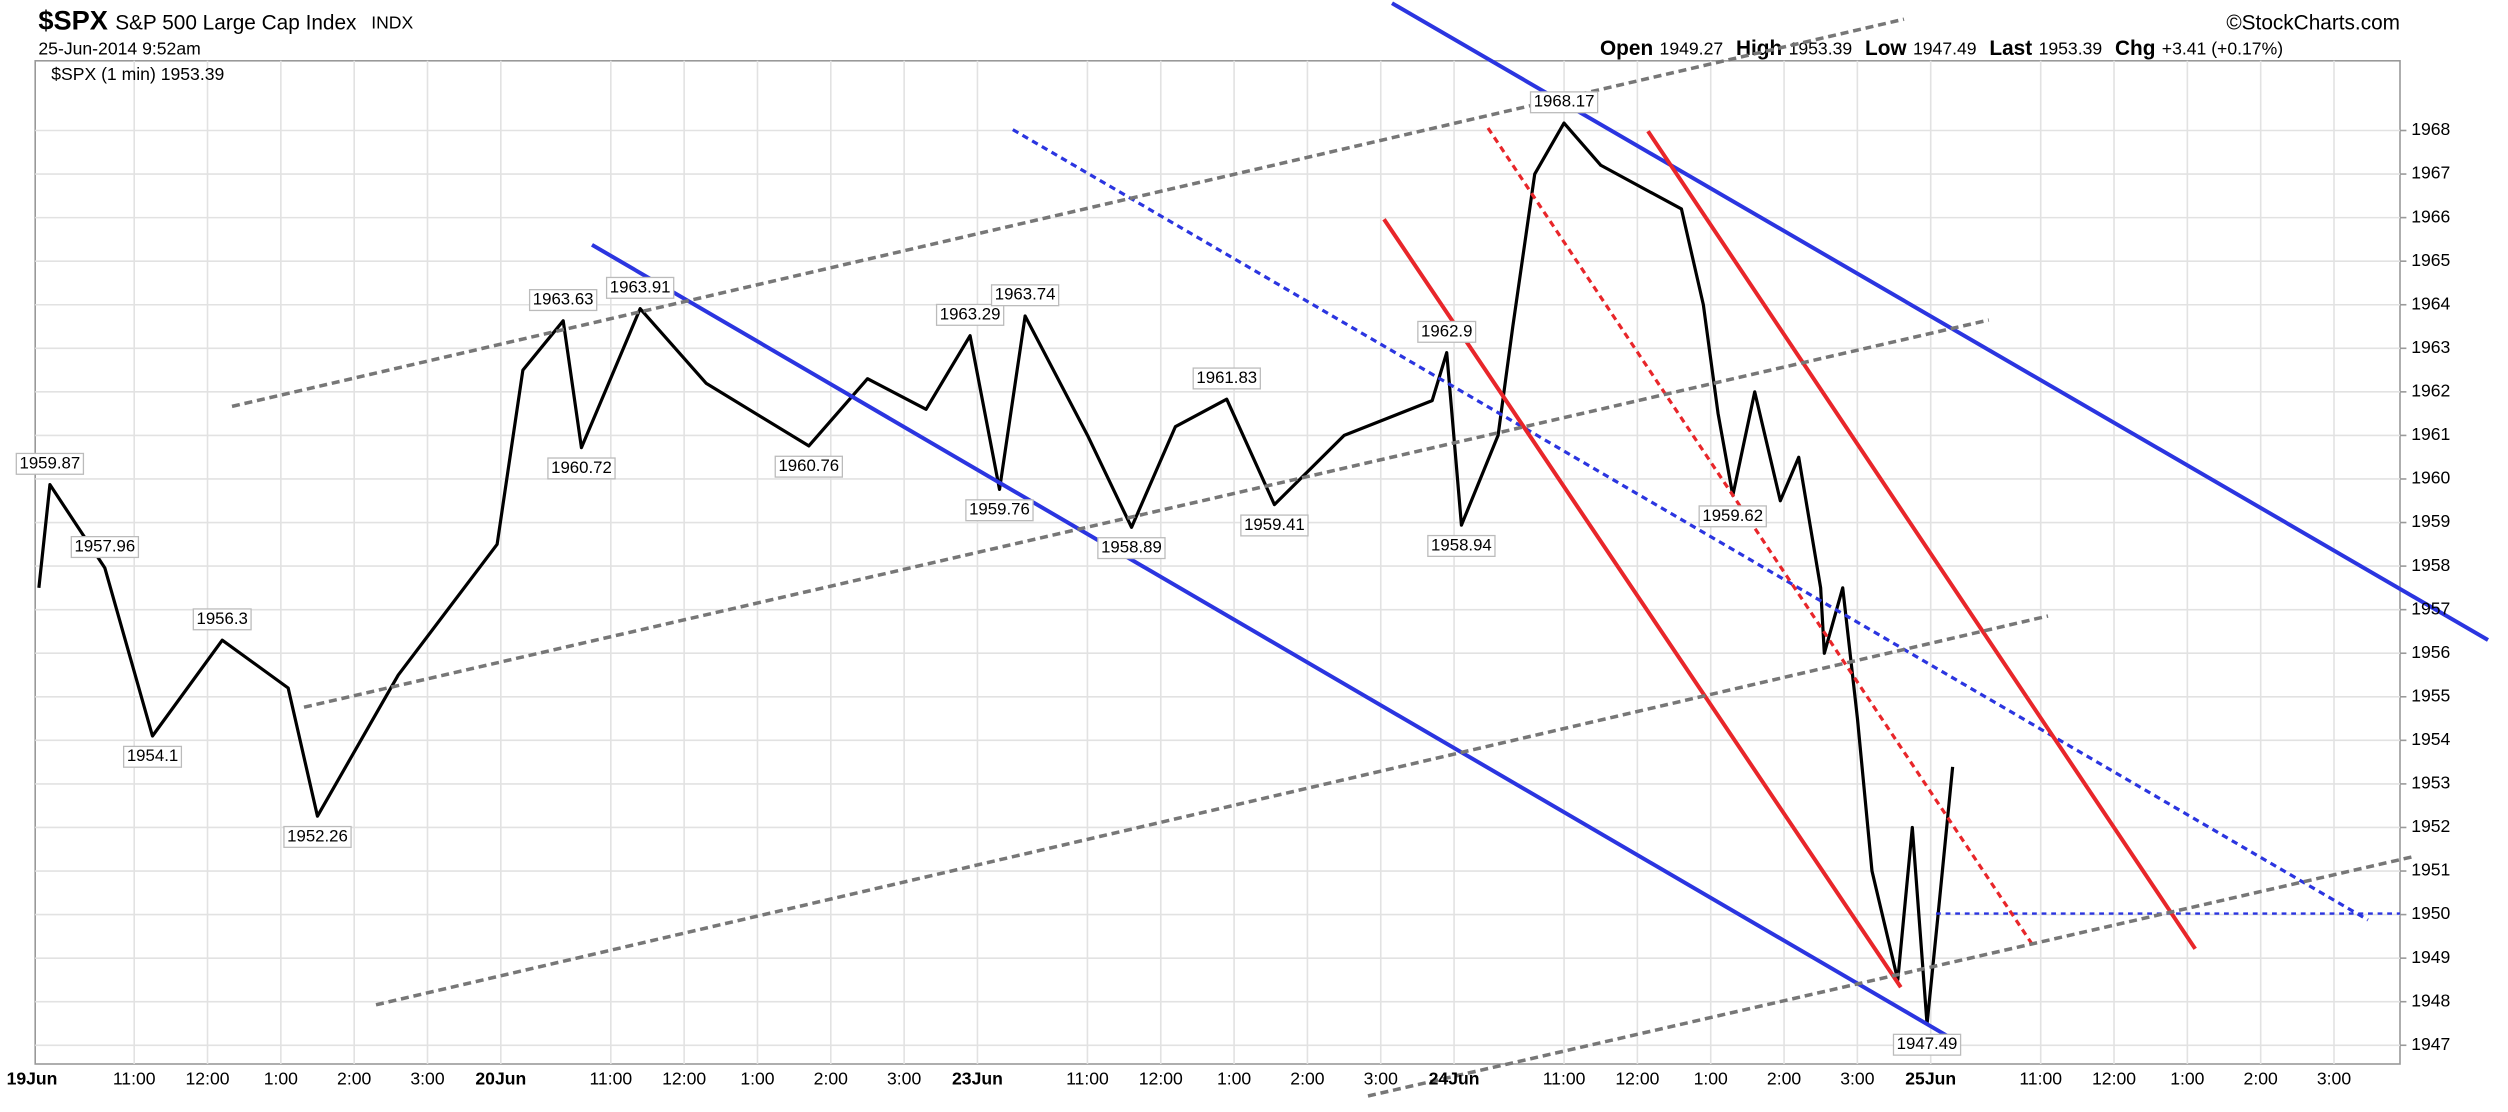 The height and width of the screenshot is (1112, 2508). Describe the element at coordinates (392, 23) in the screenshot. I see `exchange: INDX` at that location.